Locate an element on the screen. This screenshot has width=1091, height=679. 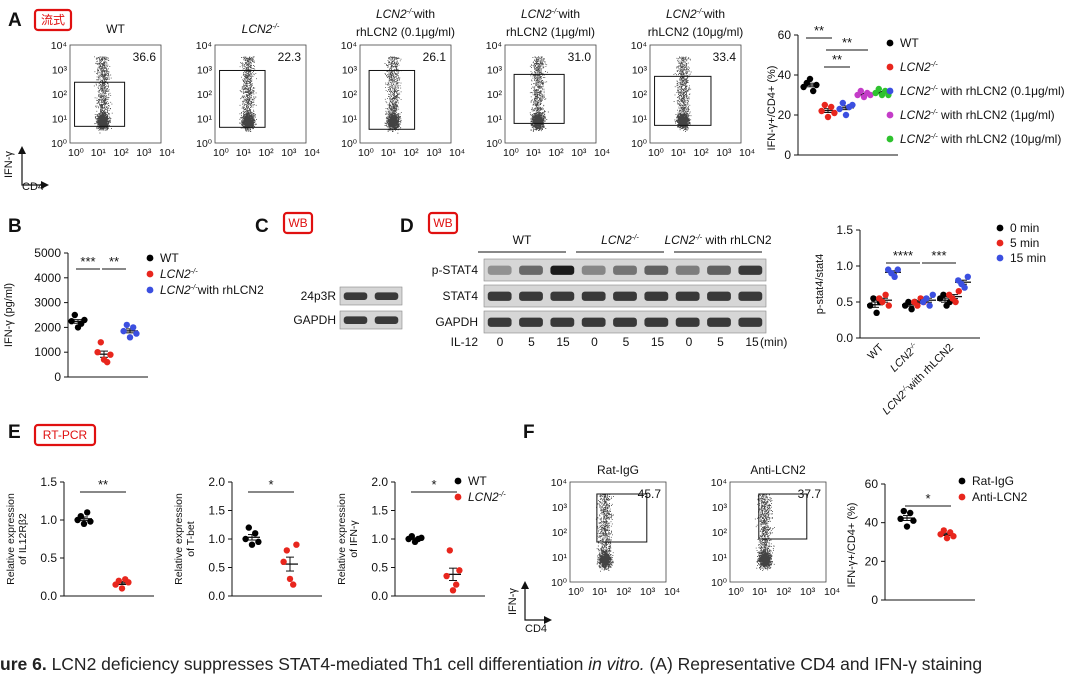
y-tick-label: 1000 is located at coordinates (47, 352).